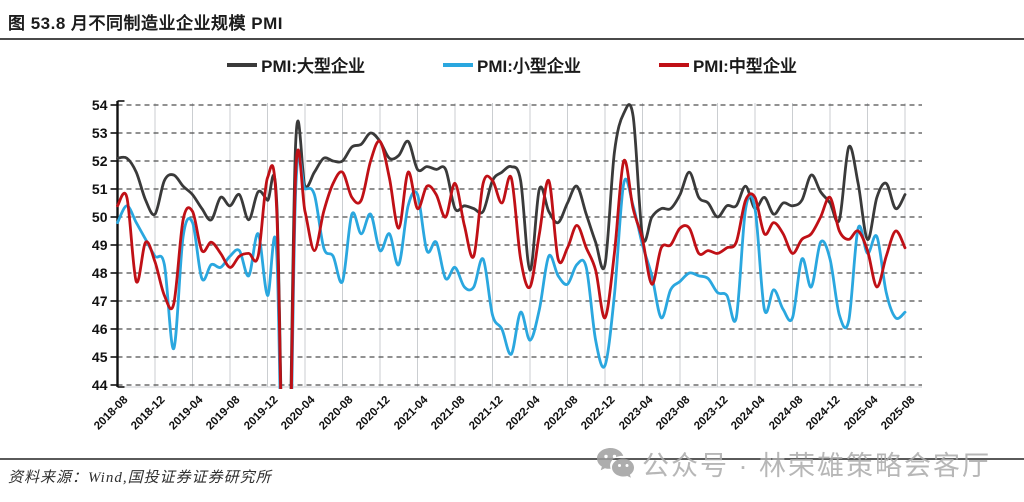  Describe the element at coordinates (744, 66) in the screenshot. I see `legend-label-medium: PMI:中型企业` at that location.